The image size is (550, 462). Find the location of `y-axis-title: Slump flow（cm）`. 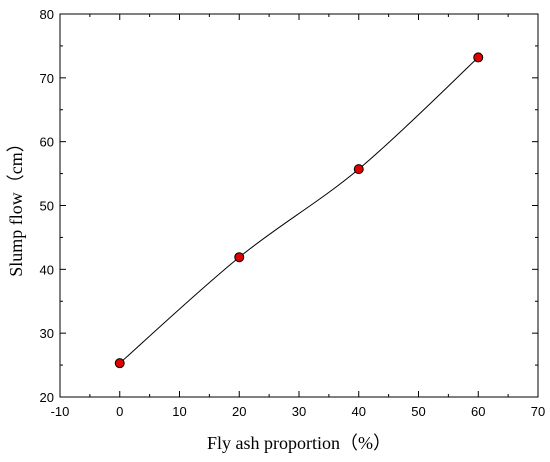

y-axis-title: Slump flow（cm） is located at coordinates (16, 205).